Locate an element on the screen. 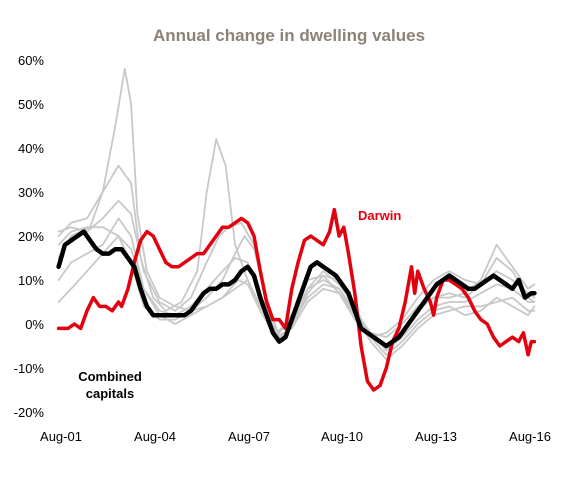 The height and width of the screenshot is (480, 572). x-axis-tick-labels: Aug-01 Aug-04 Aug-07 Aug-10 Aug-13 Aug-16 is located at coordinates (295, 436).